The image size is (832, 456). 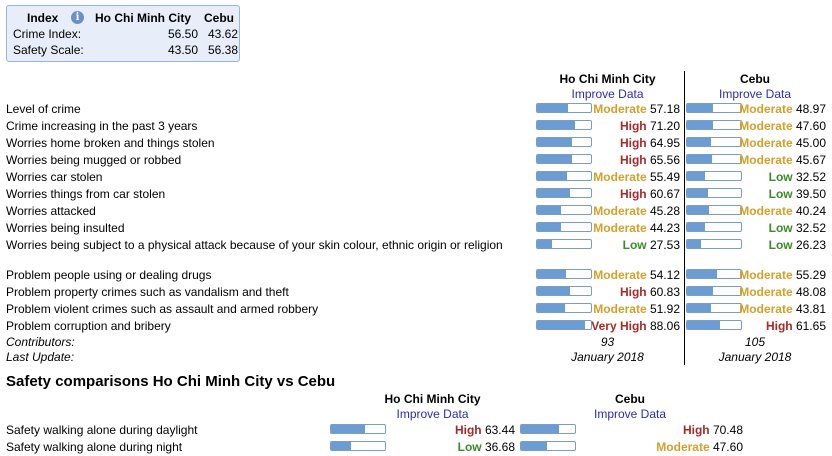 What do you see at coordinates (43, 18) in the screenshot?
I see `index-header: Index` at bounding box center [43, 18].